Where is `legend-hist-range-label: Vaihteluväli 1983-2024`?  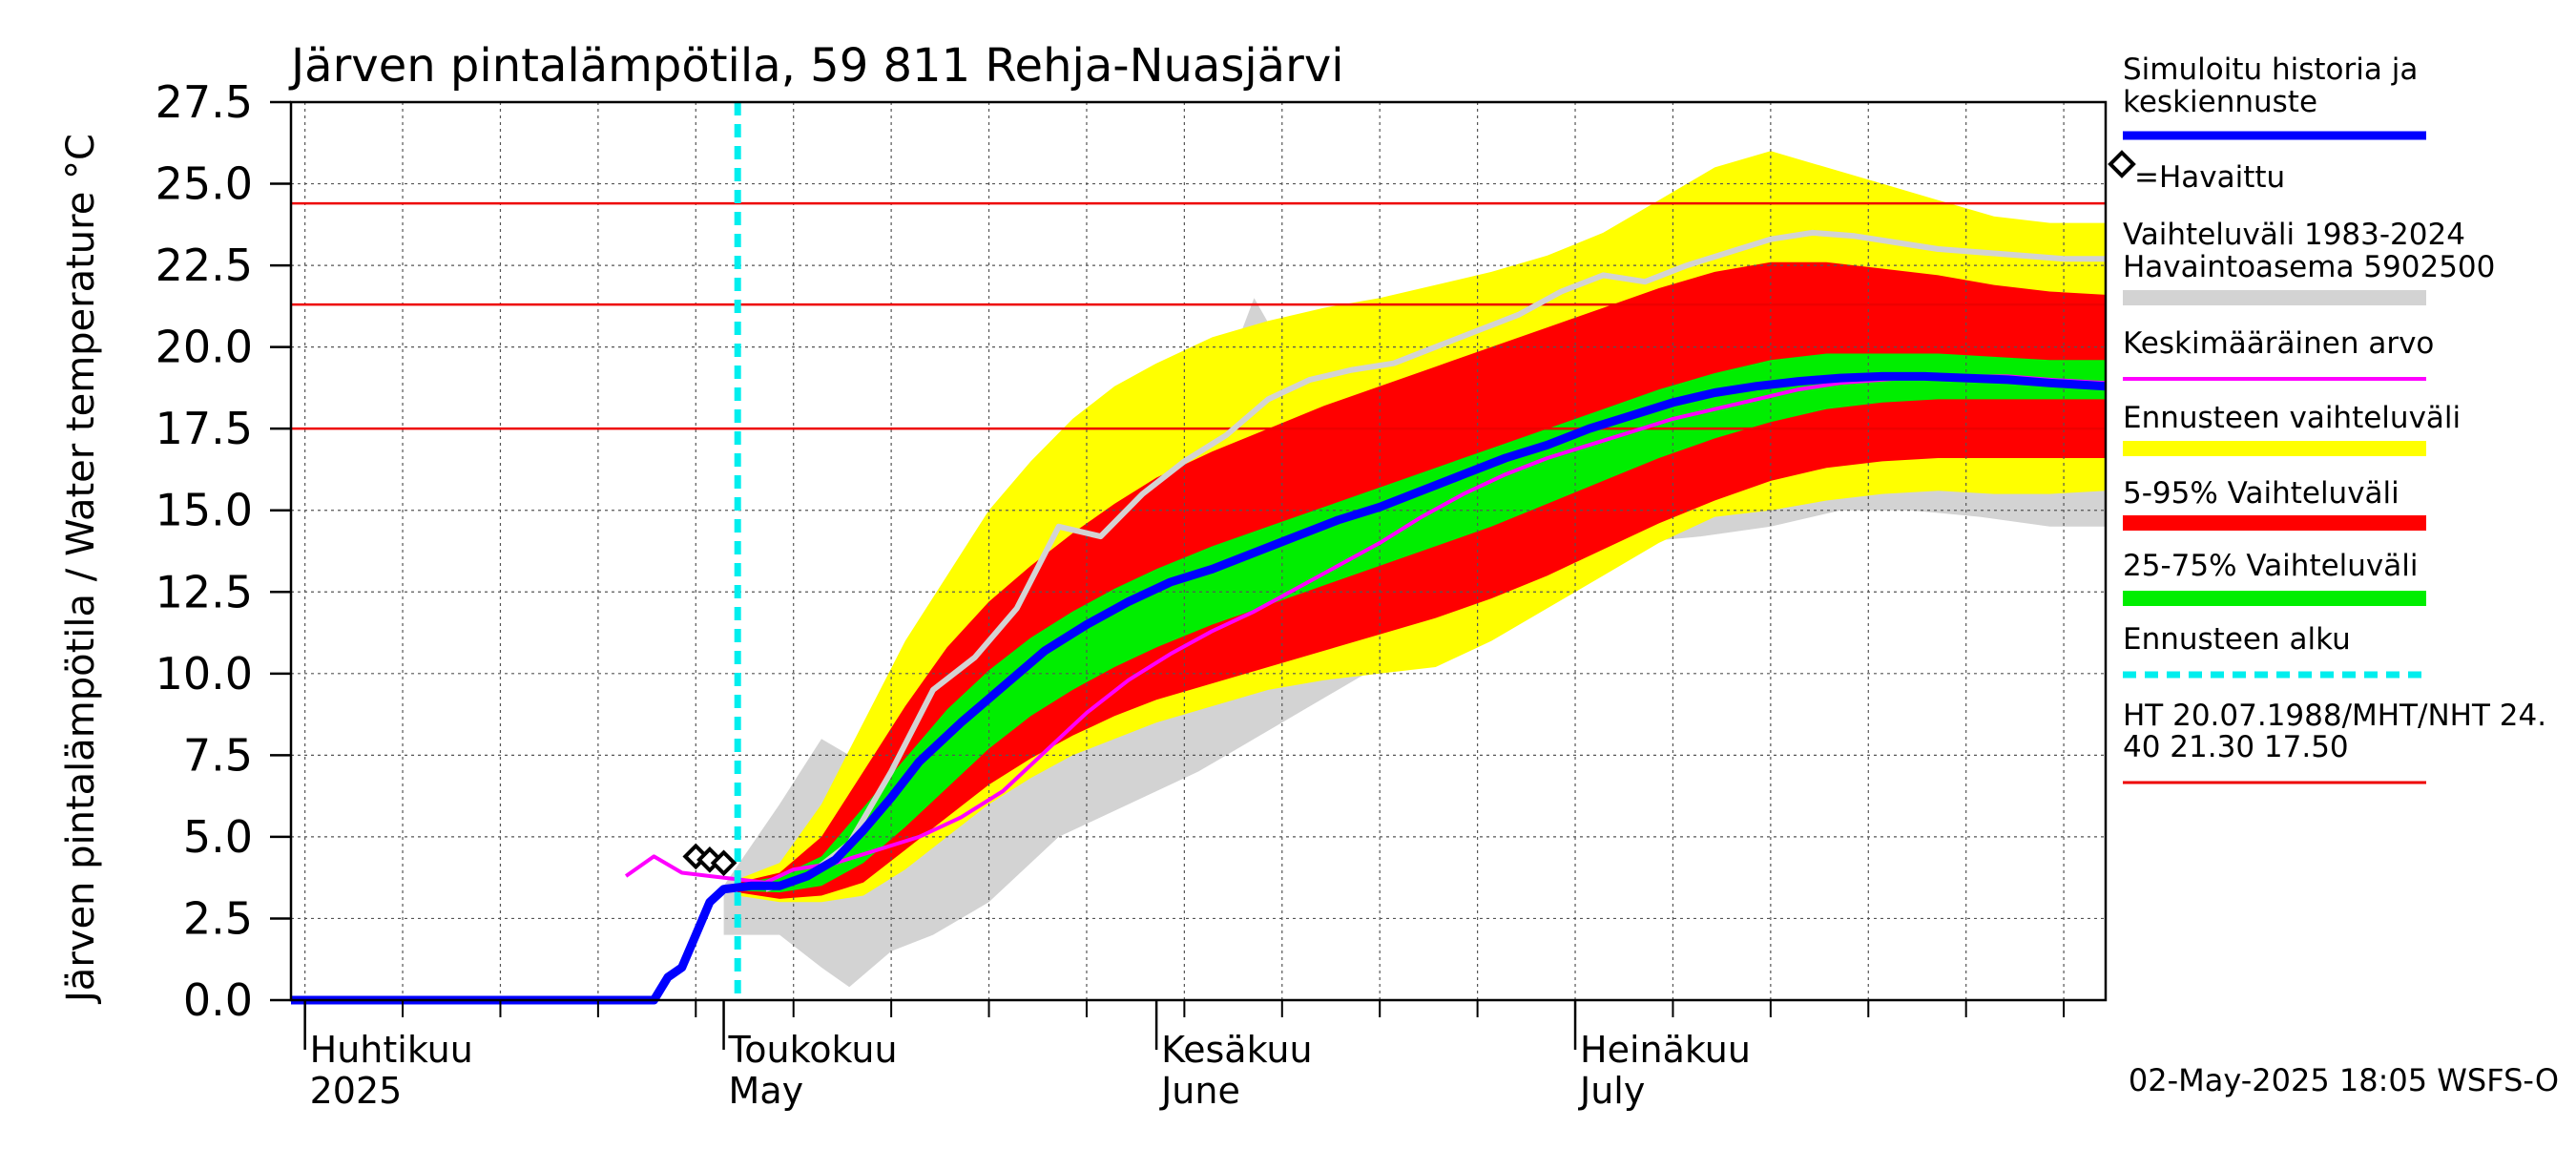
legend-hist-range-label: Vaihteluväli 1983-2024 is located at coordinates (2294, 235).